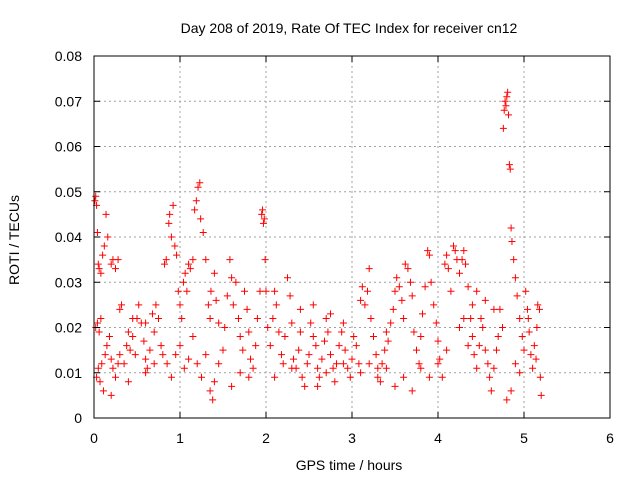 This screenshot has height=480, width=640. I want to click on y-tick-label: 0.01, so click(68, 373).